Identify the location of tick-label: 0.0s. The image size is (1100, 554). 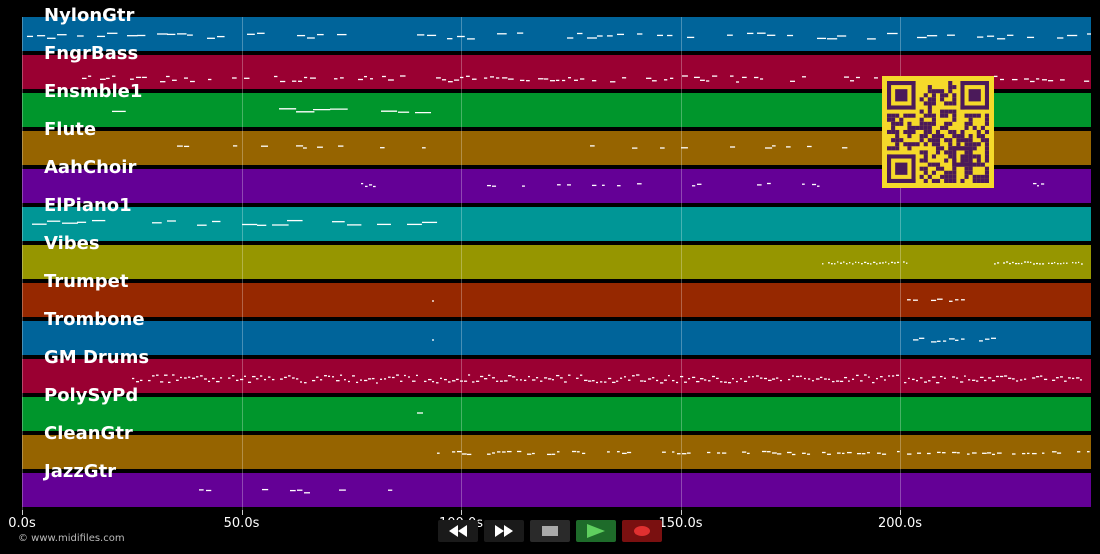
(22, 523).